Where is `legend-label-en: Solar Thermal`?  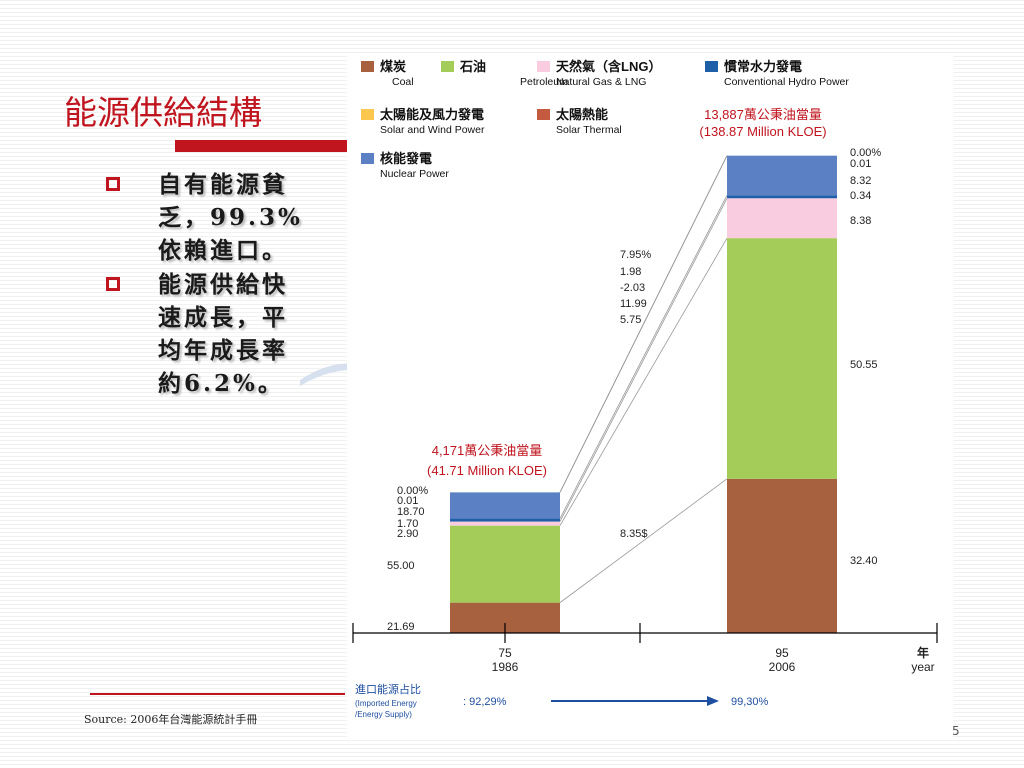
legend-label-en: Solar Thermal is located at coordinates (589, 130).